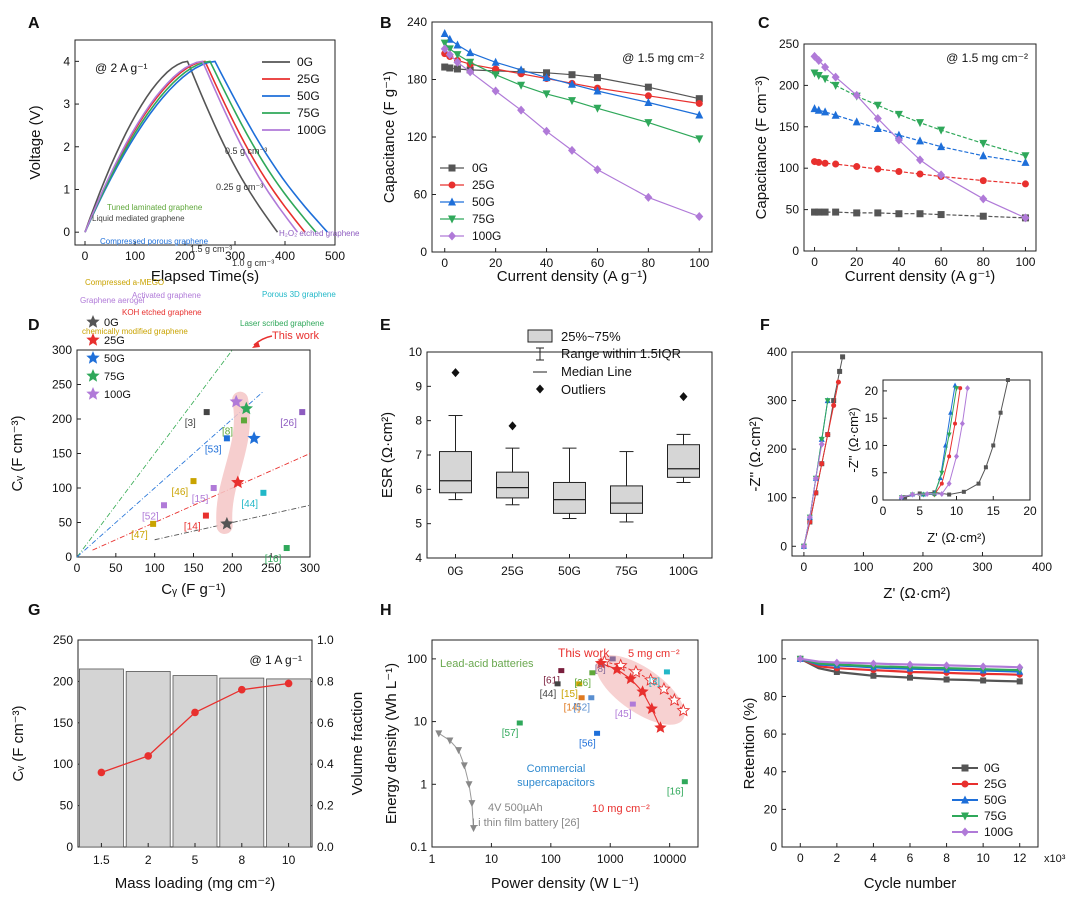 This screenshot has height=908, width=1080. Describe the element at coordinates (205, 276) in the screenshot. I see `x-axis-label: Elapsed Time(s)` at that location.